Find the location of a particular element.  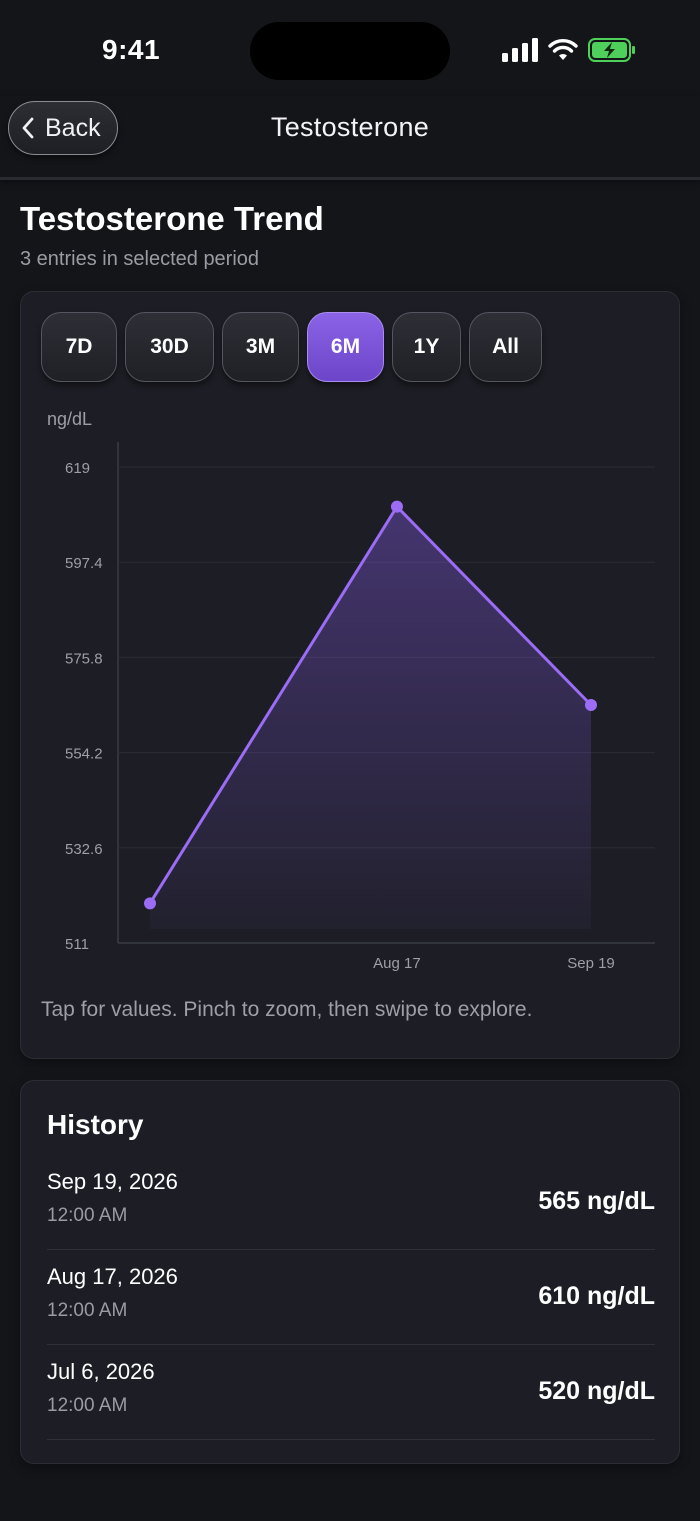

range-7d-button: 7D is located at coordinates (79, 347).